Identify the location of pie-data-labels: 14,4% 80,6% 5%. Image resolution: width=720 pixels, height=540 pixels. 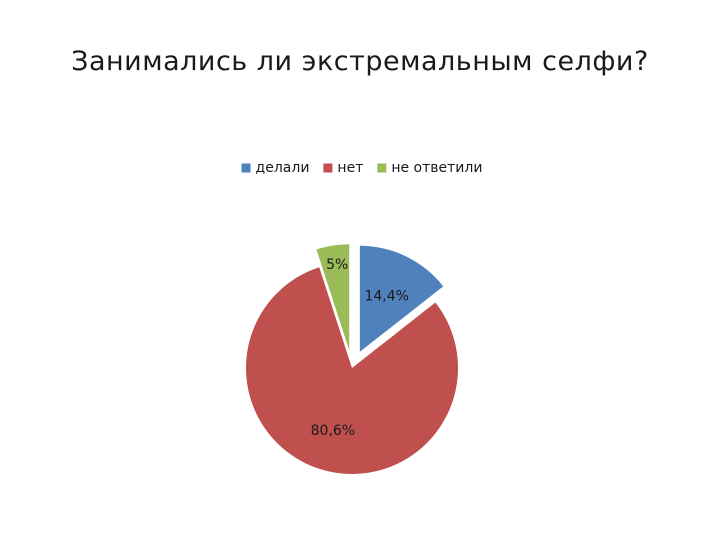
(360, 348).